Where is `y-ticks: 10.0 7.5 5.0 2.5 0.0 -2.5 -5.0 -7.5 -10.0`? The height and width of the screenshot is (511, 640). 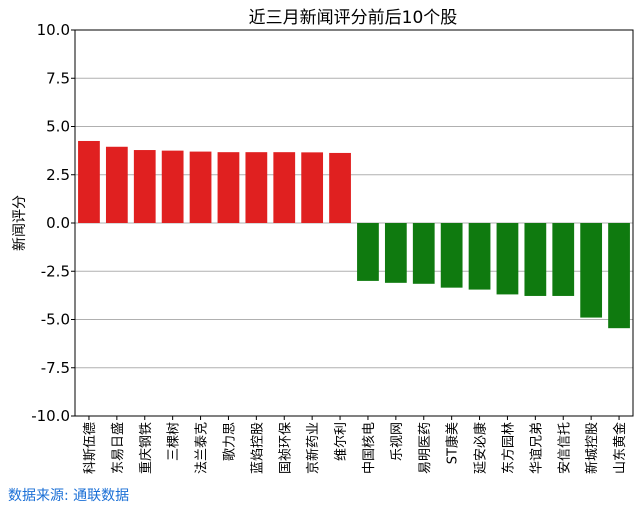 y-ticks: 10.0 7.5 5.0 2.5 0.0 -2.5 -5.0 -7.5 -10.0 is located at coordinates (53, 223).